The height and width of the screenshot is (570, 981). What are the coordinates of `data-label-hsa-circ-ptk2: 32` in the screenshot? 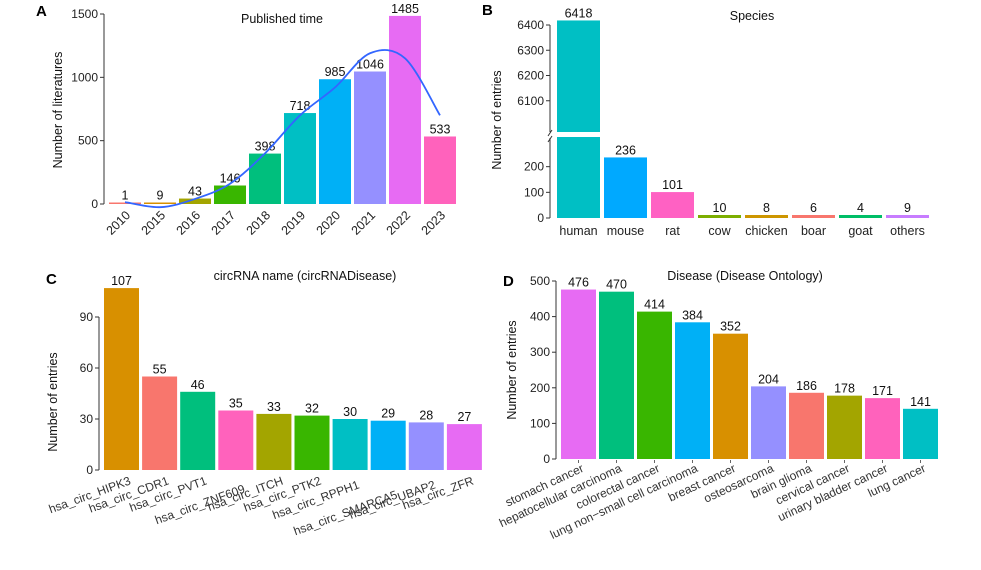 It's located at (312, 409).